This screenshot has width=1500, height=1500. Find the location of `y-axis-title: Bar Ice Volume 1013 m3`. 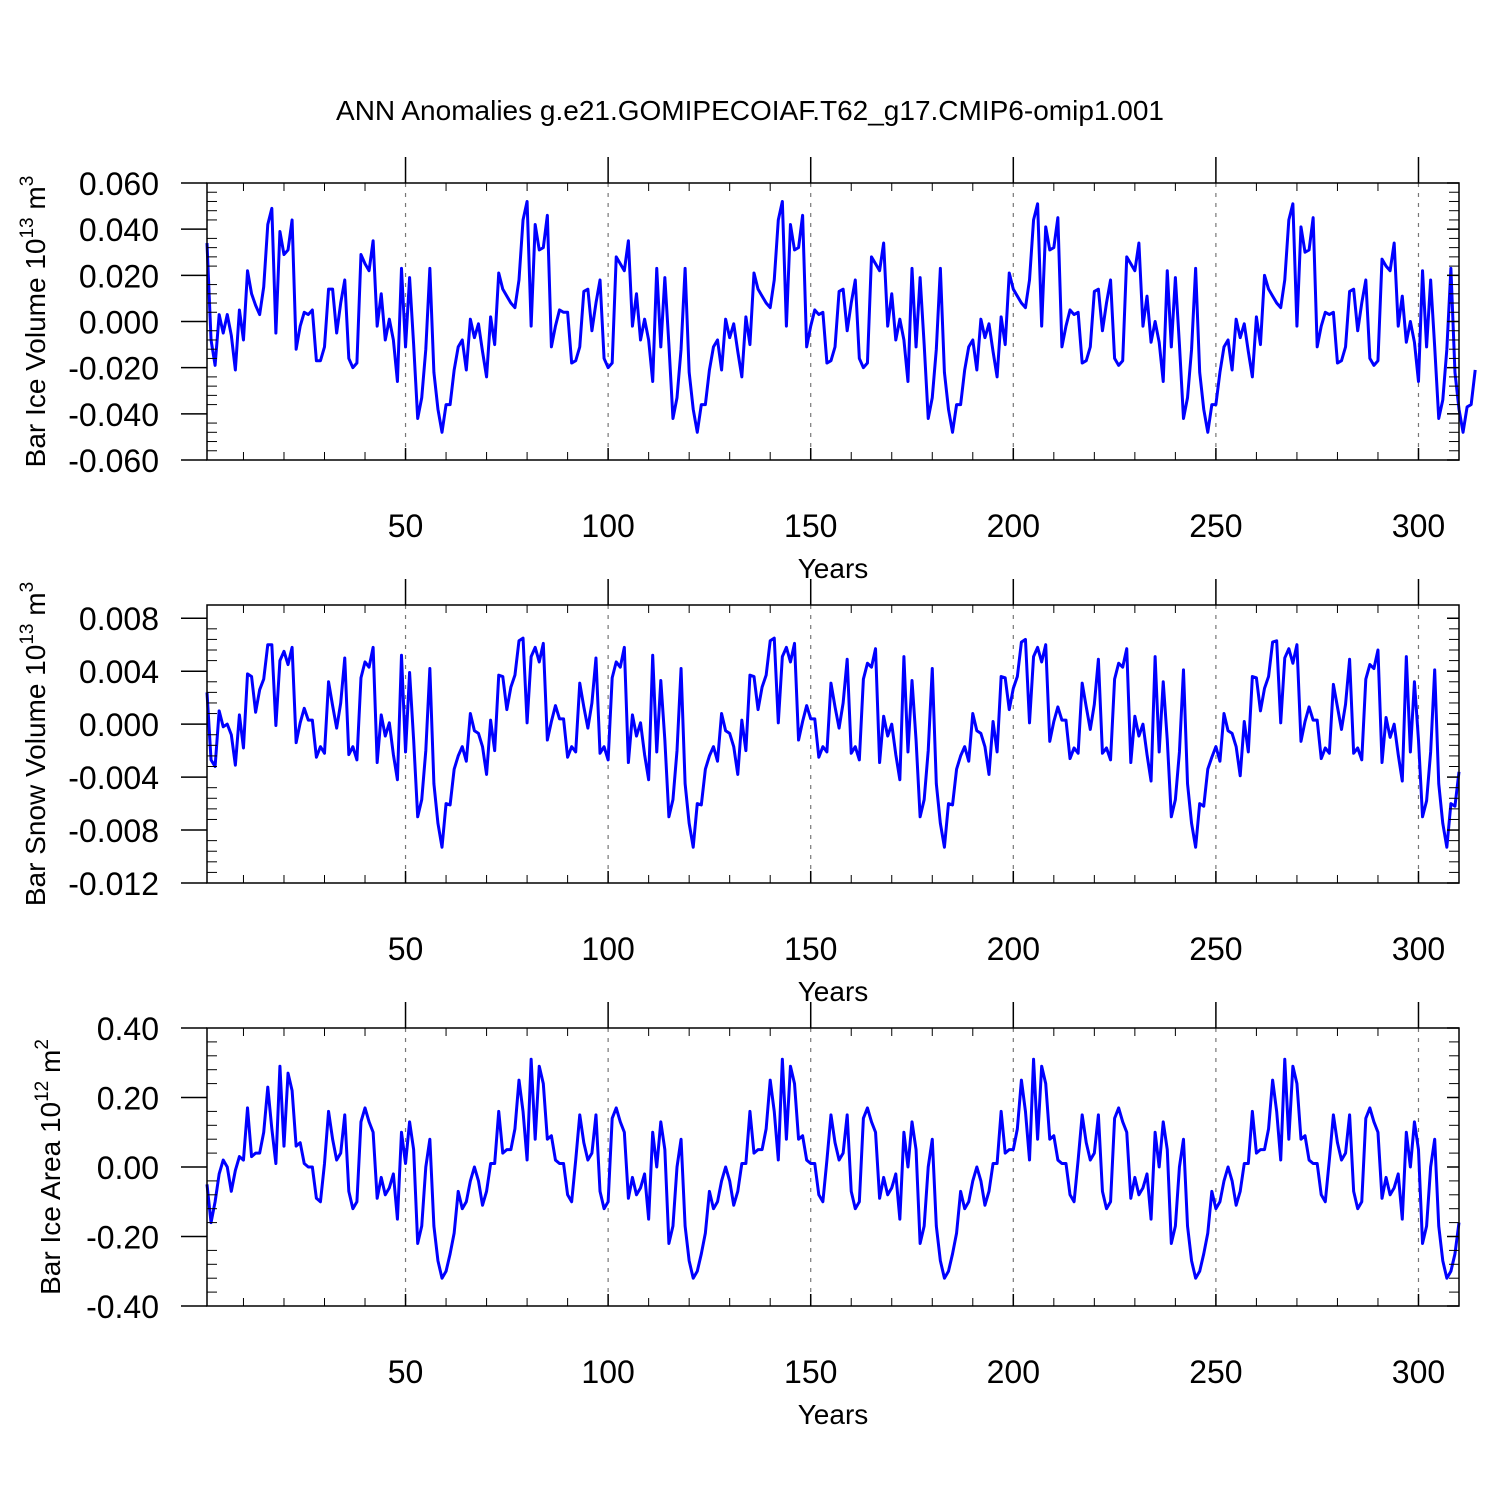

y-axis-title: Bar Ice Volume 1013 m3 is located at coordinates (34, 322).